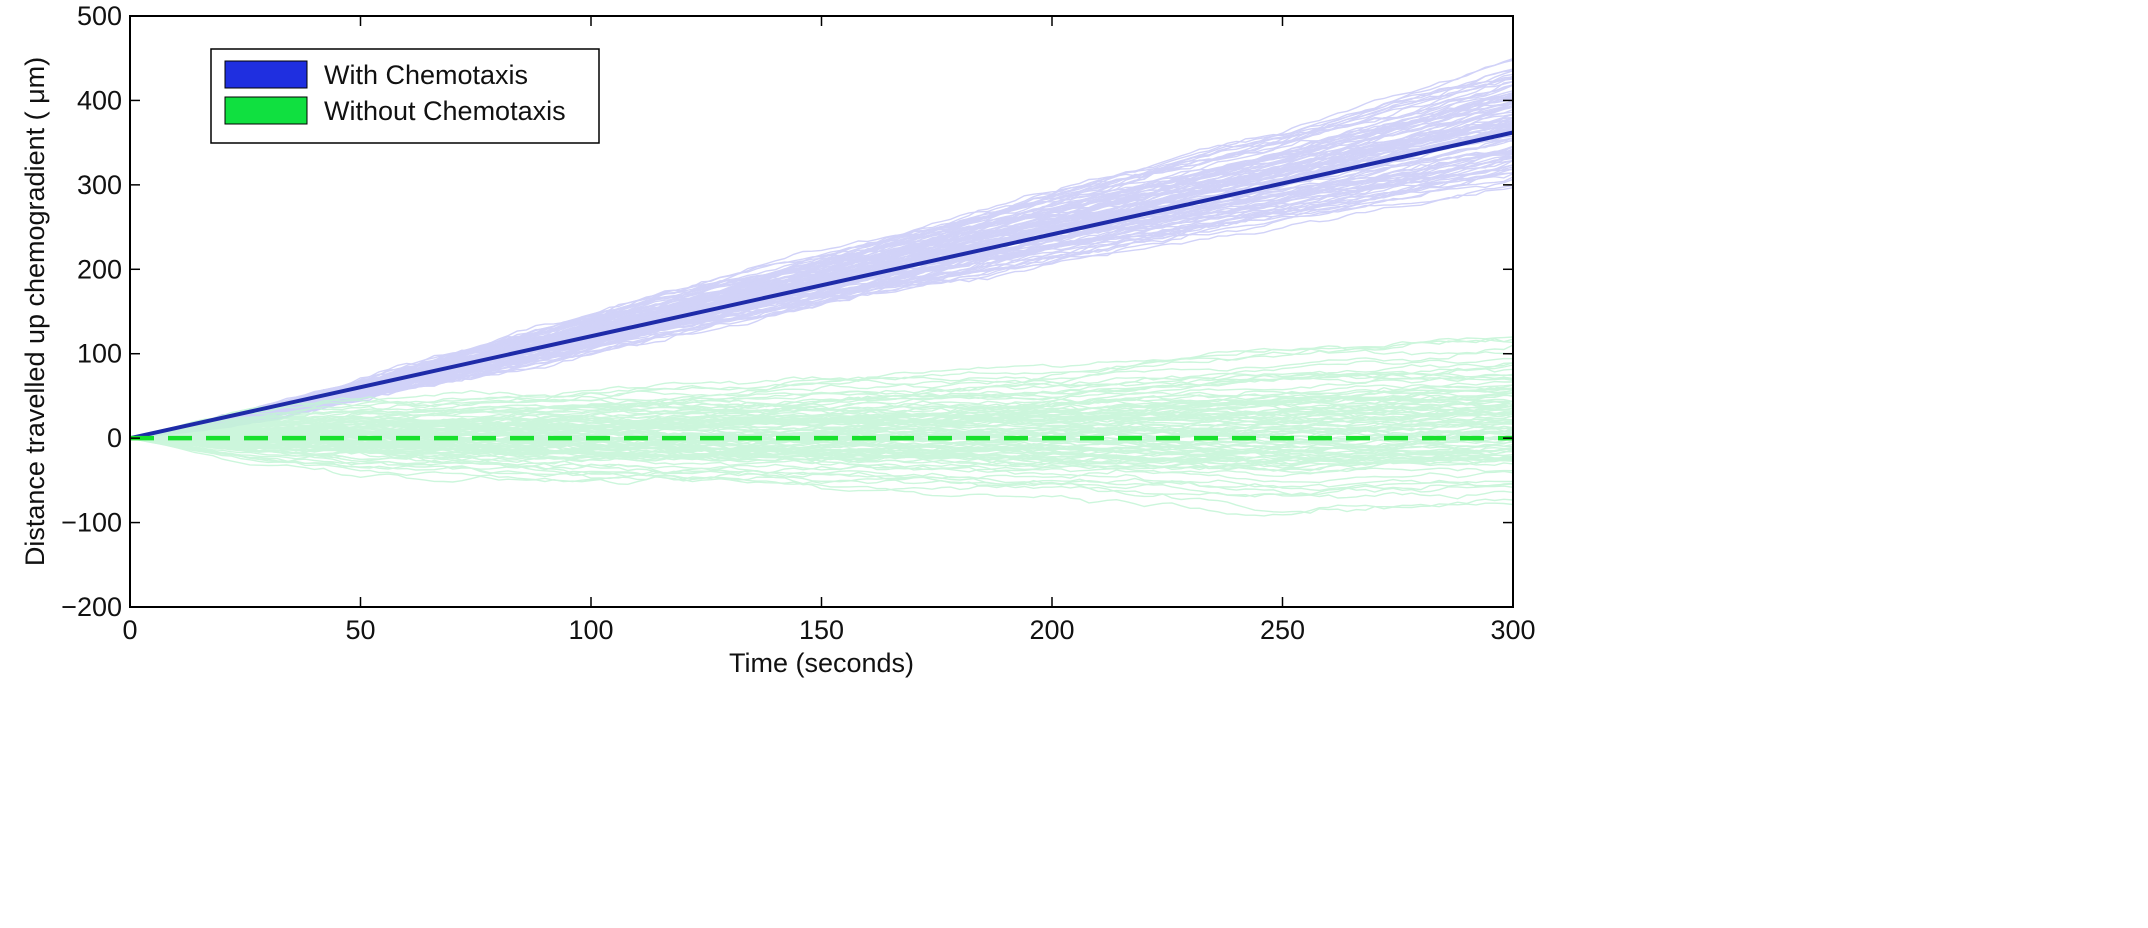 This screenshot has height=928, width=2148. I want to click on y-tick-label: 0, so click(114, 438).